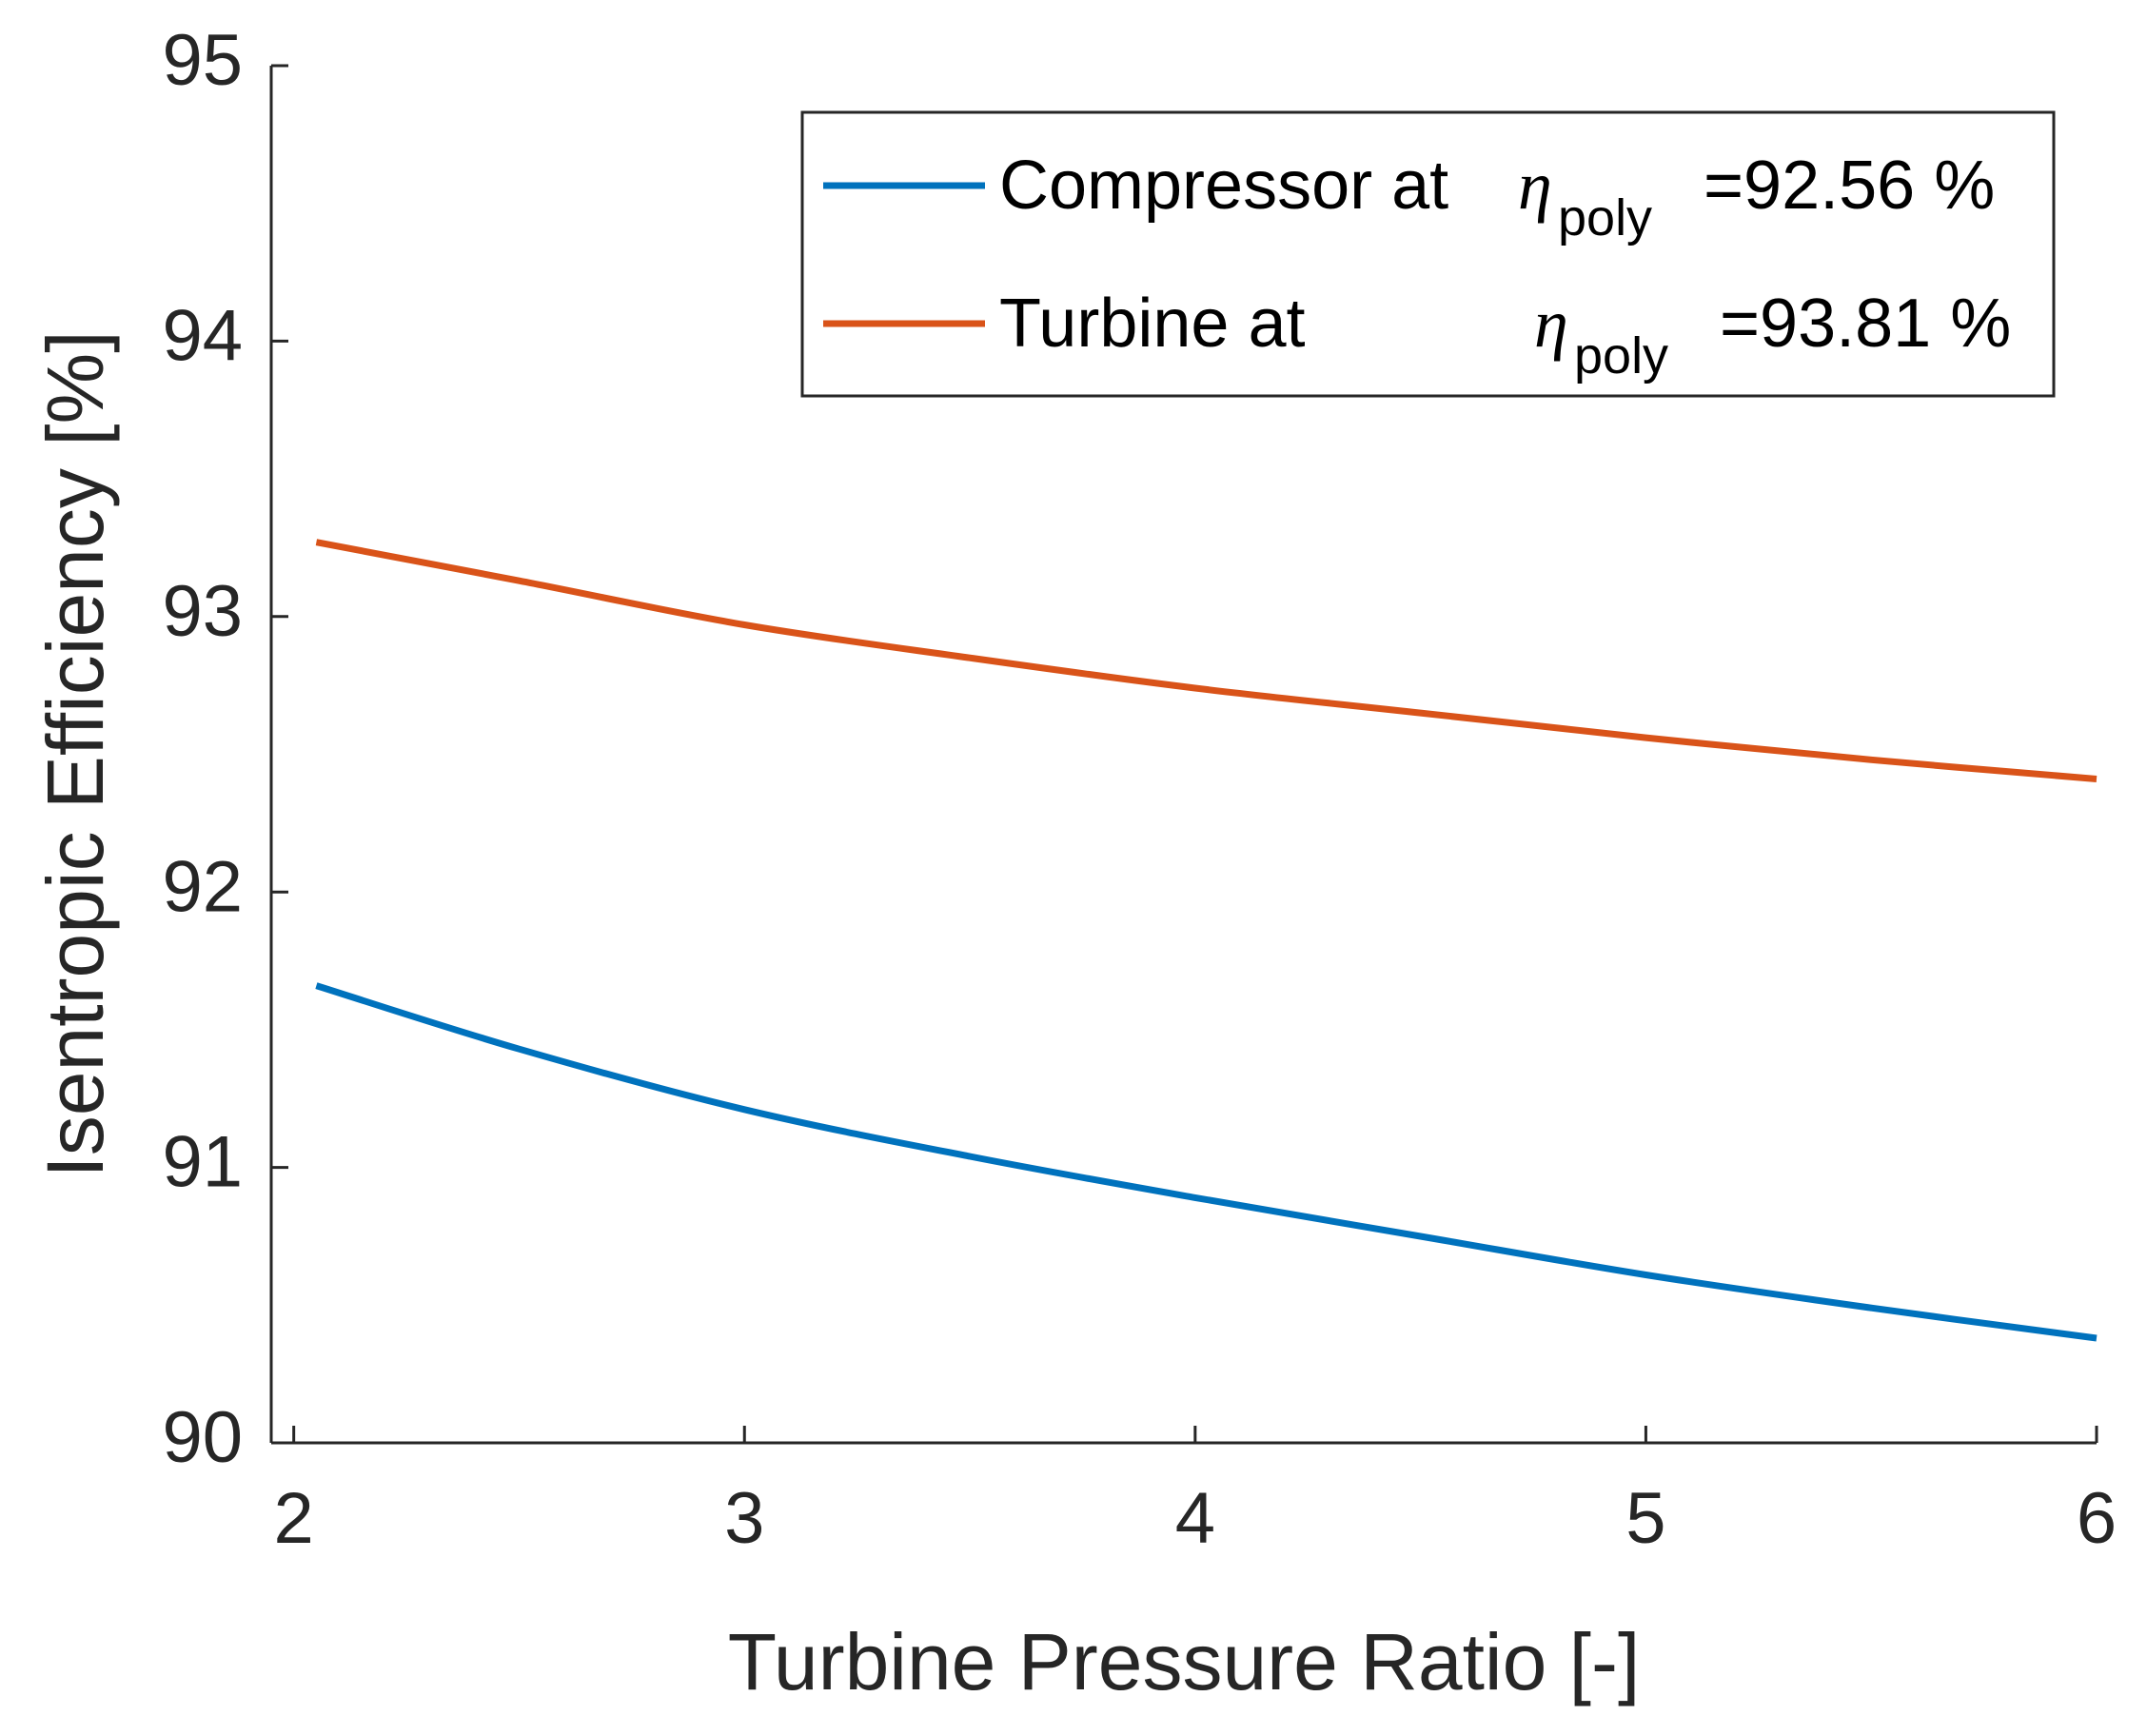 This screenshot has width=2147, height=1736. I want to click on y-tick-label: 95, so click(203, 60).